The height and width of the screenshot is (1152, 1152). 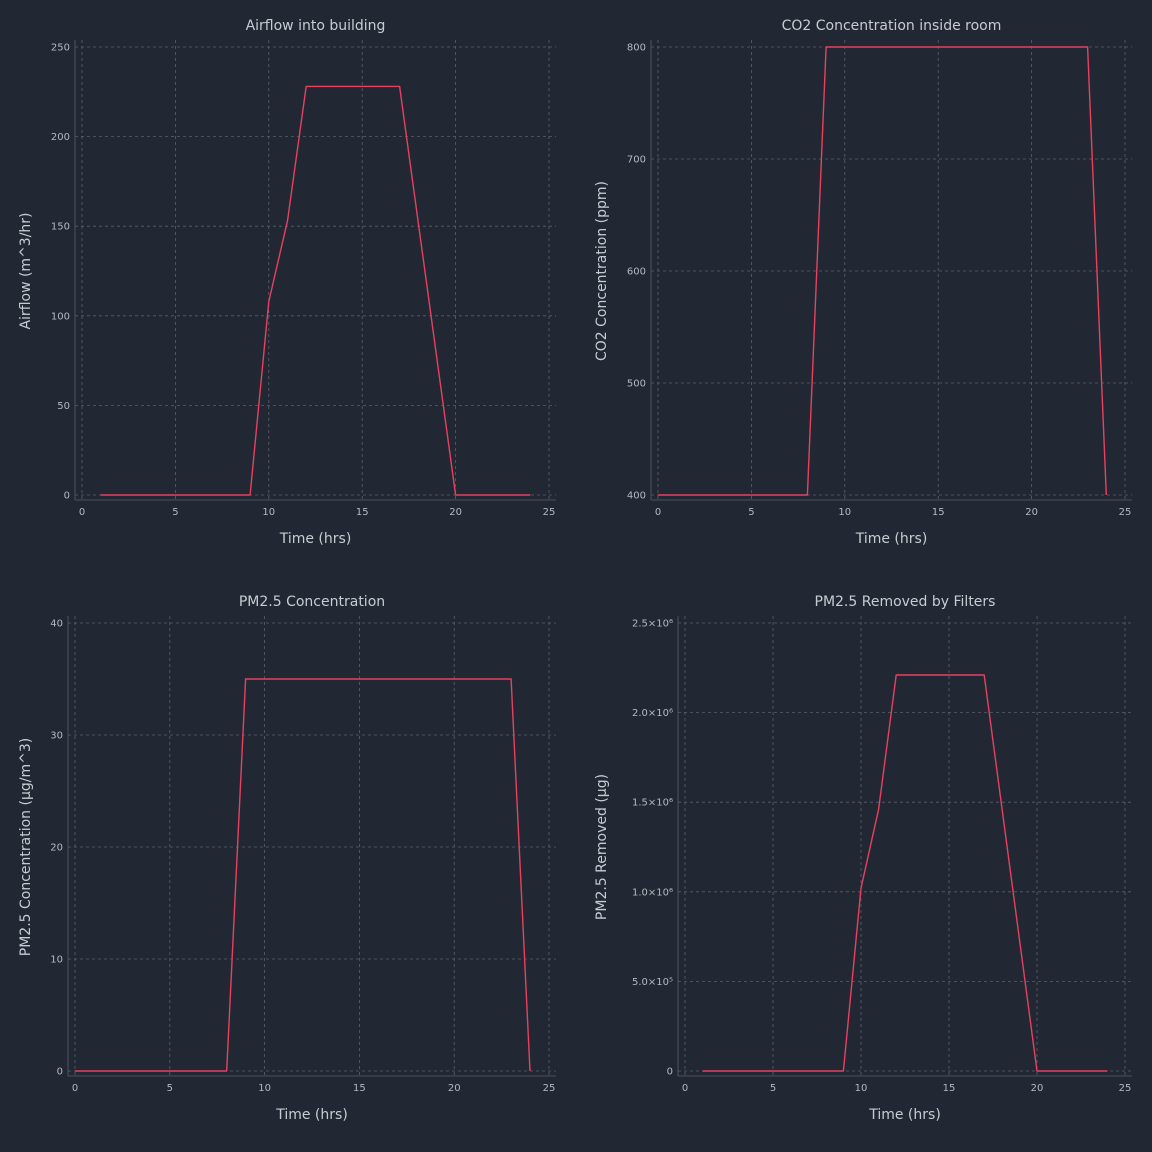 I want to click on y-tick-label: 250, so click(x=60, y=48).